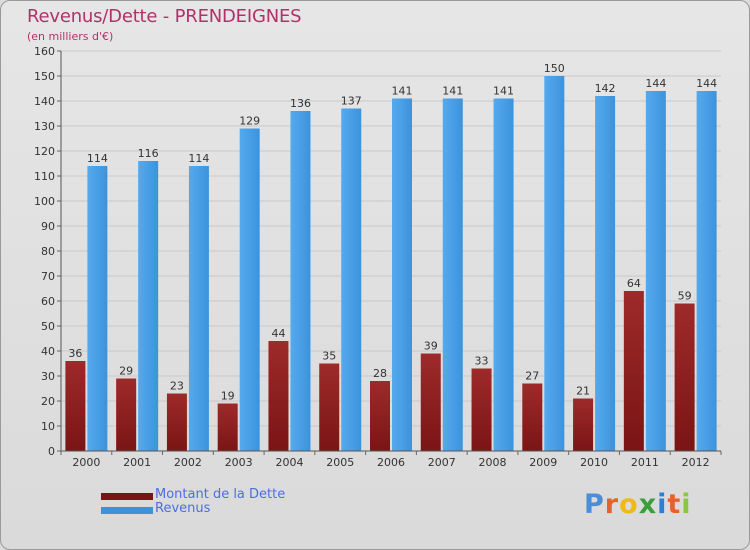 The height and width of the screenshot is (550, 750). I want to click on x-tick-label: 2001, so click(137, 462).